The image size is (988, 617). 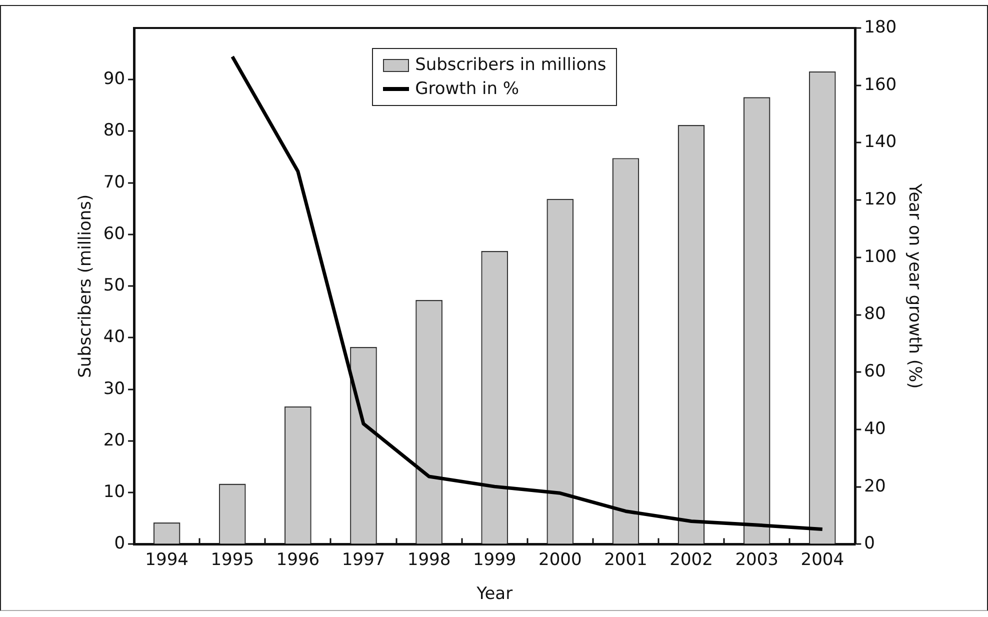 I want to click on y2-tick-label: 120, so click(x=880, y=199).